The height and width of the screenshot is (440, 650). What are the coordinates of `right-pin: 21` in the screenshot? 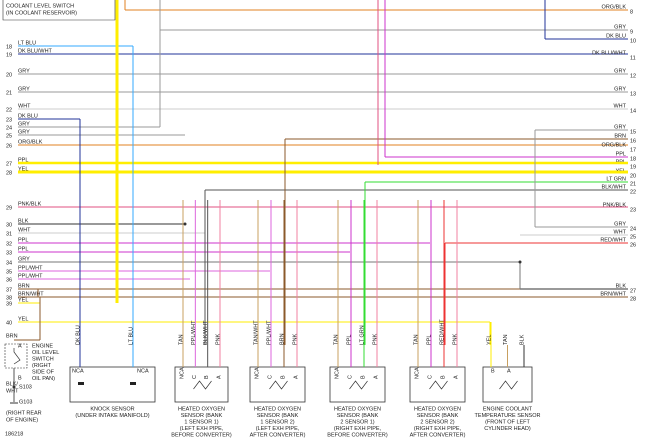 It's located at (633, 184).